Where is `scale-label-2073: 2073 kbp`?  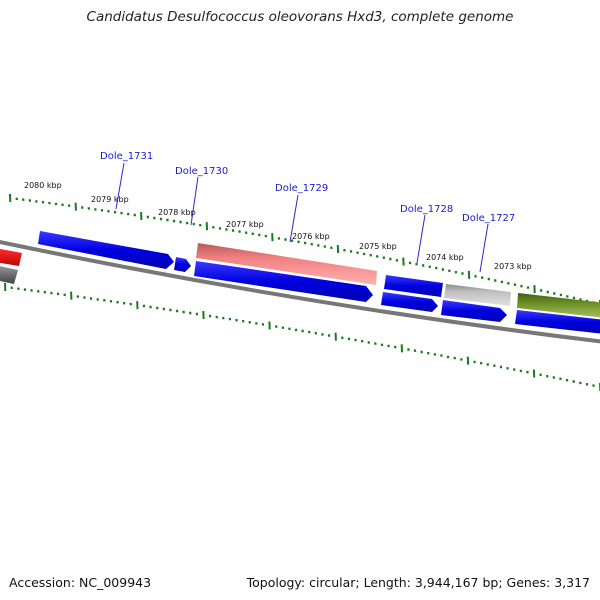
scale-label-2073: 2073 kbp is located at coordinates (513, 266).